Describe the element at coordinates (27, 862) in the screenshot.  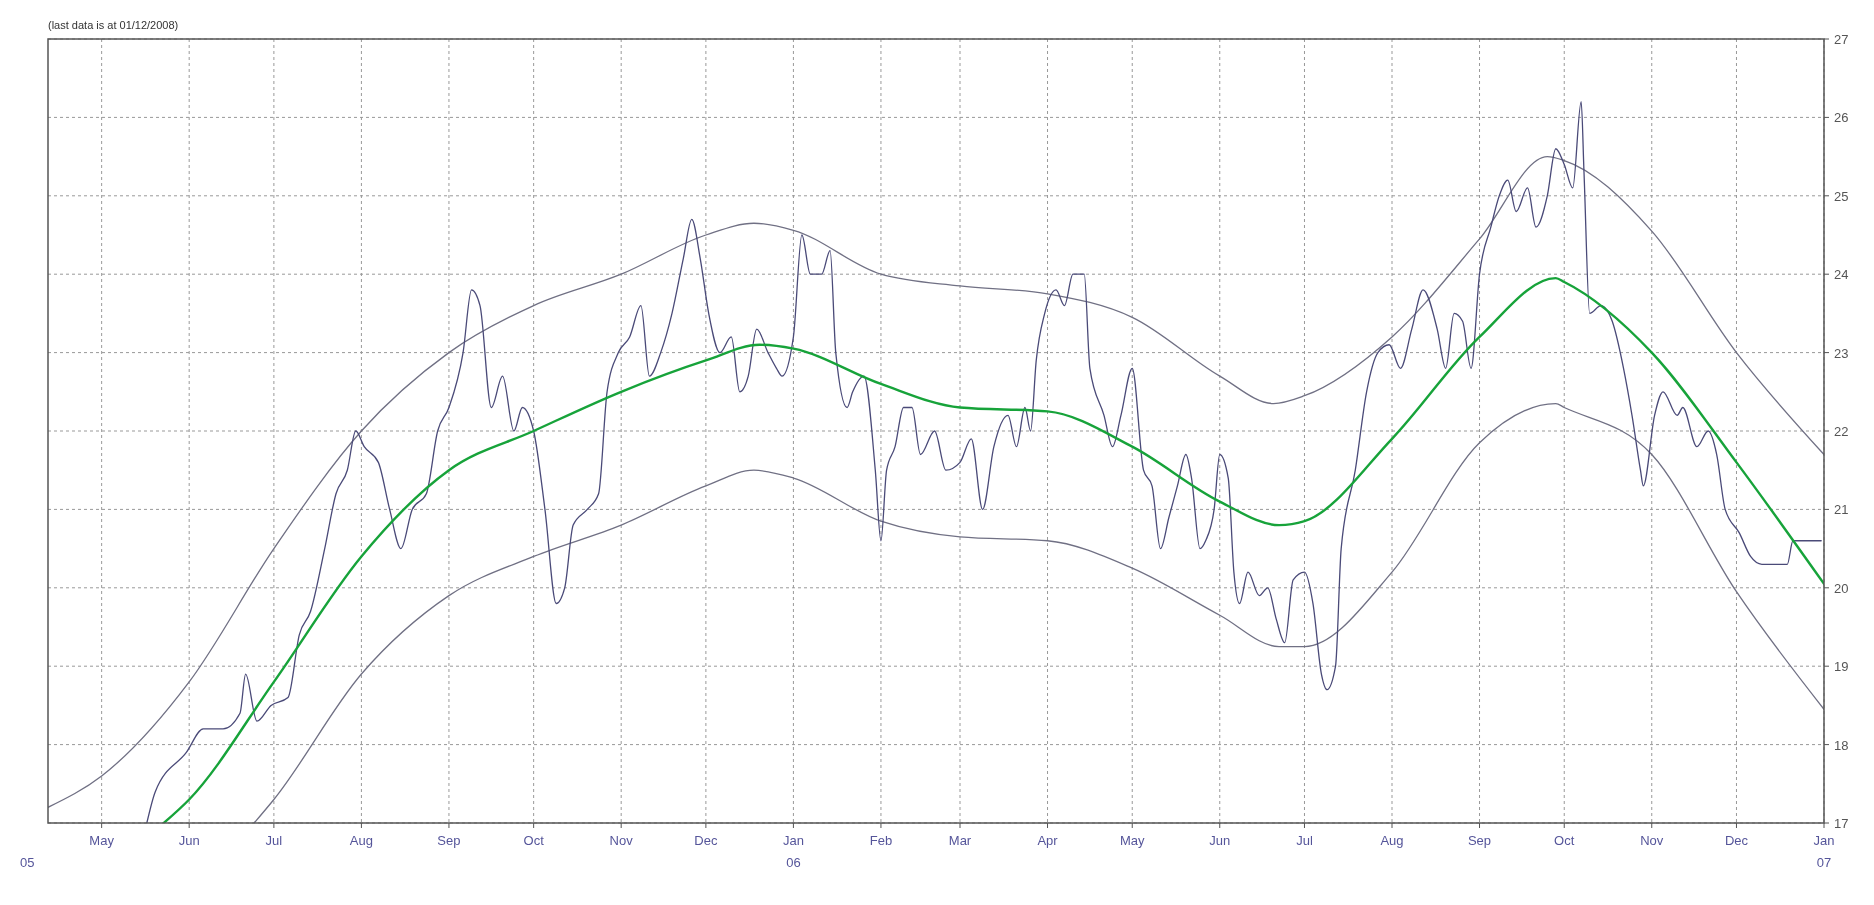
I see `text: 05` at that location.